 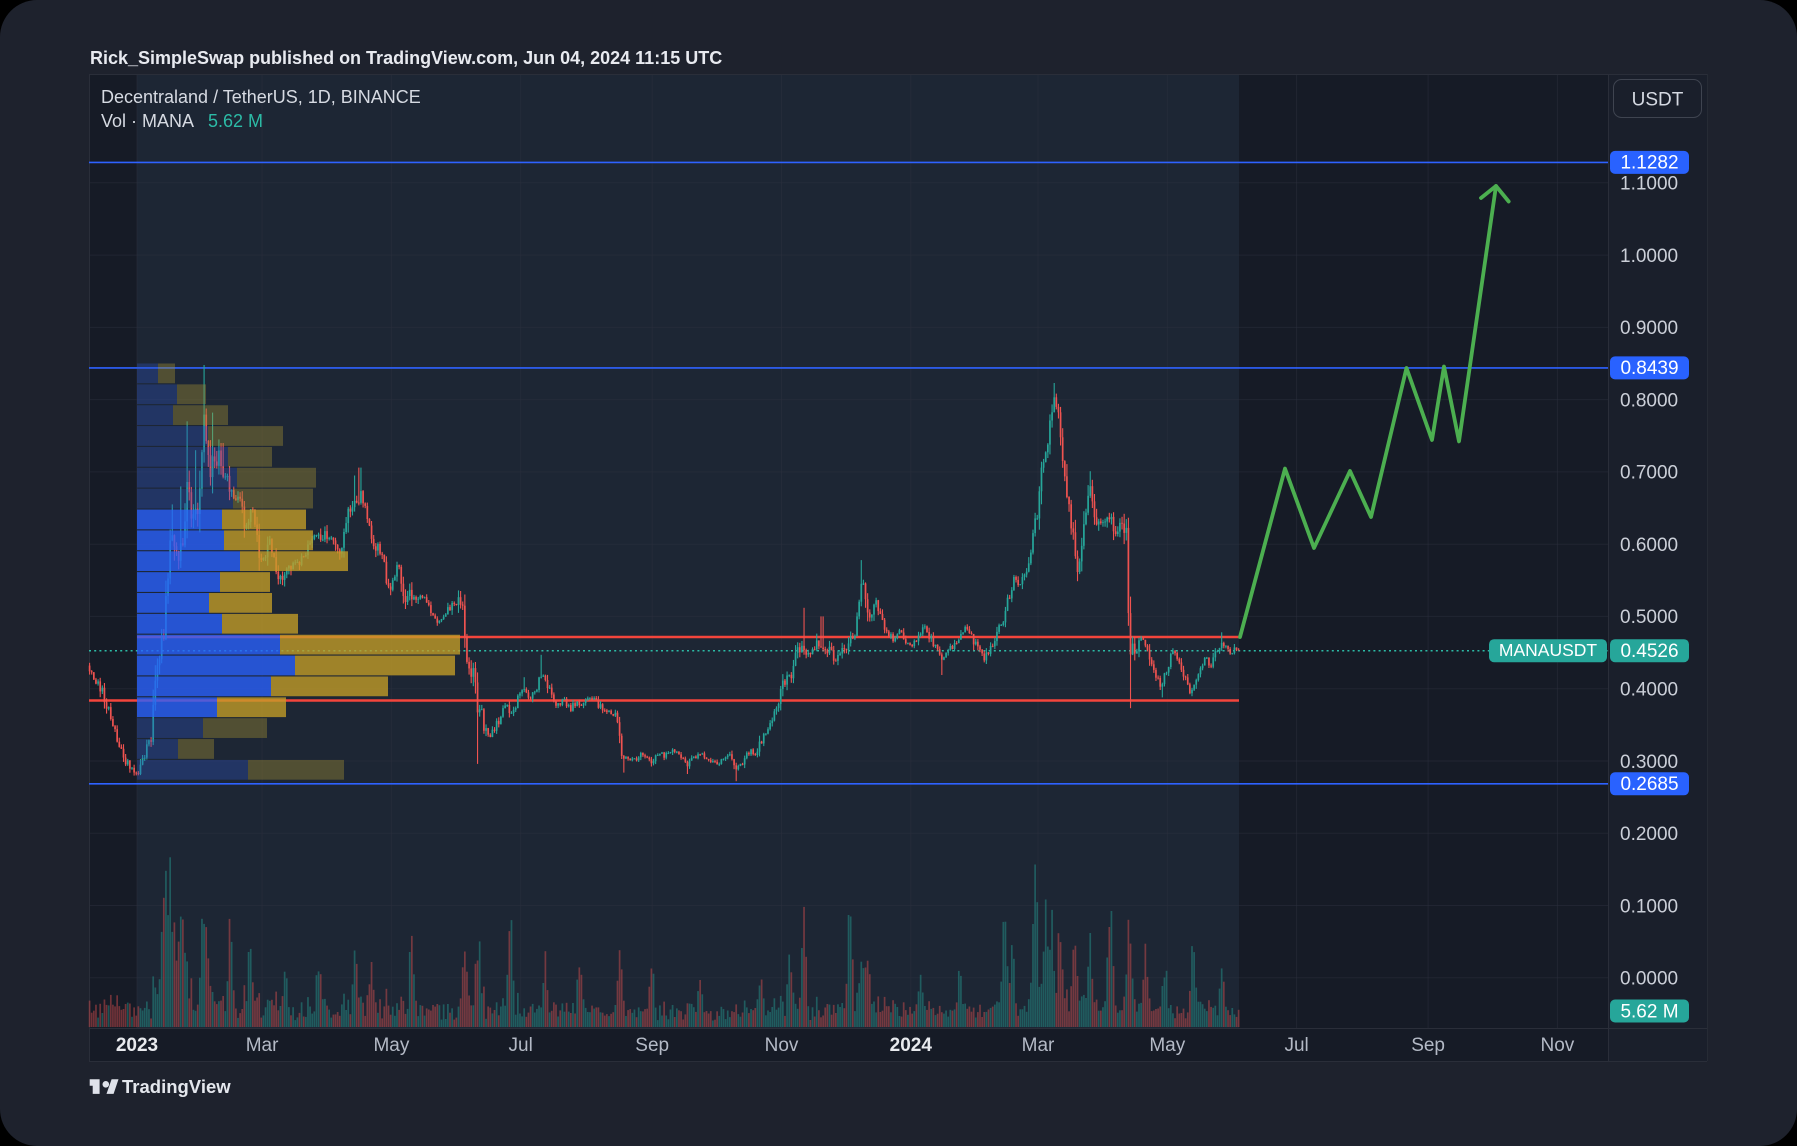 I want to click on svg-text: USDT, so click(x=1658, y=100).